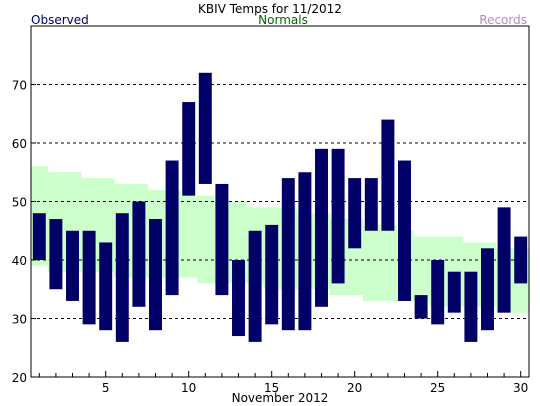  What do you see at coordinates (503, 20) in the screenshot?
I see `legend-records: Records` at bounding box center [503, 20].